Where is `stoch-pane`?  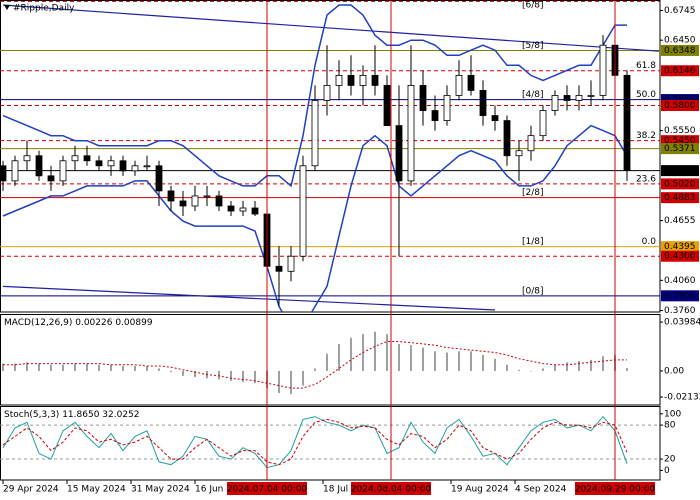 stoch-pane is located at coordinates (330, 443).